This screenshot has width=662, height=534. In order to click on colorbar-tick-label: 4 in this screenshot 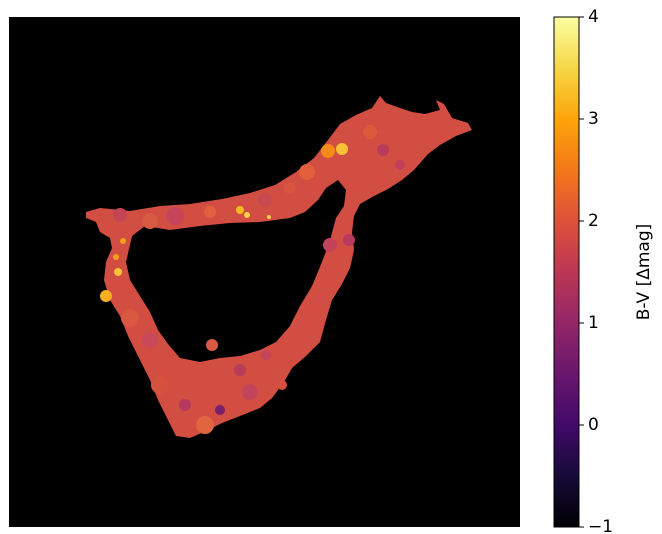, I will do `click(593, 17)`.